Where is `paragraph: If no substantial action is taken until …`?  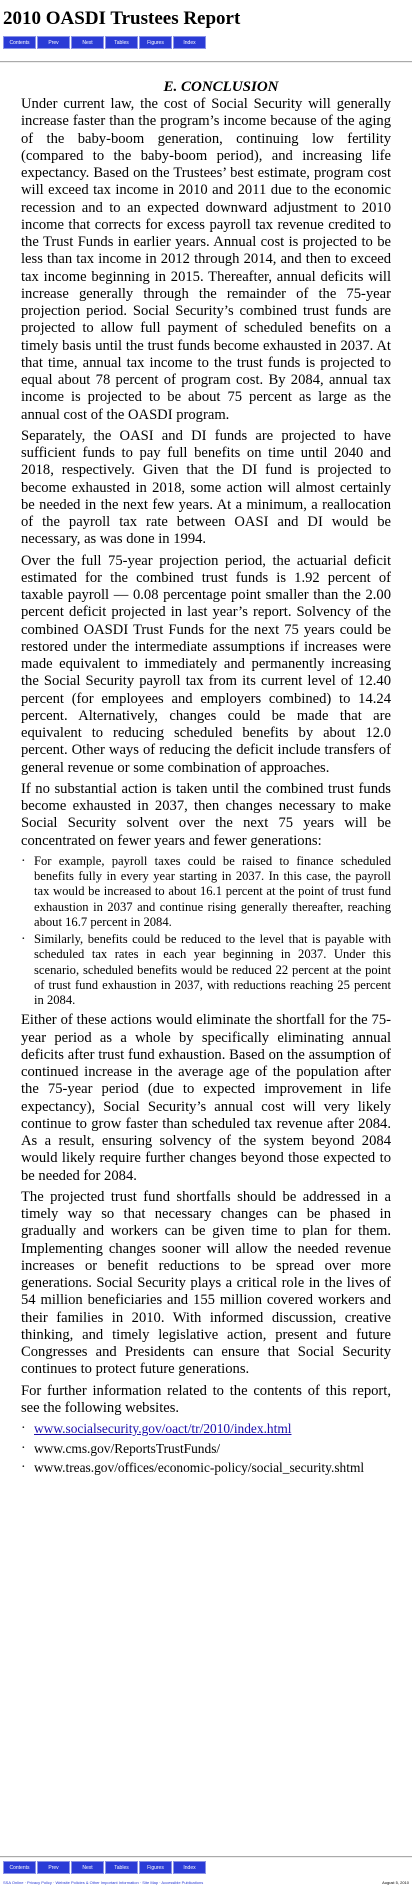 paragraph: If no substantial action is taken until … is located at coordinates (206, 815).